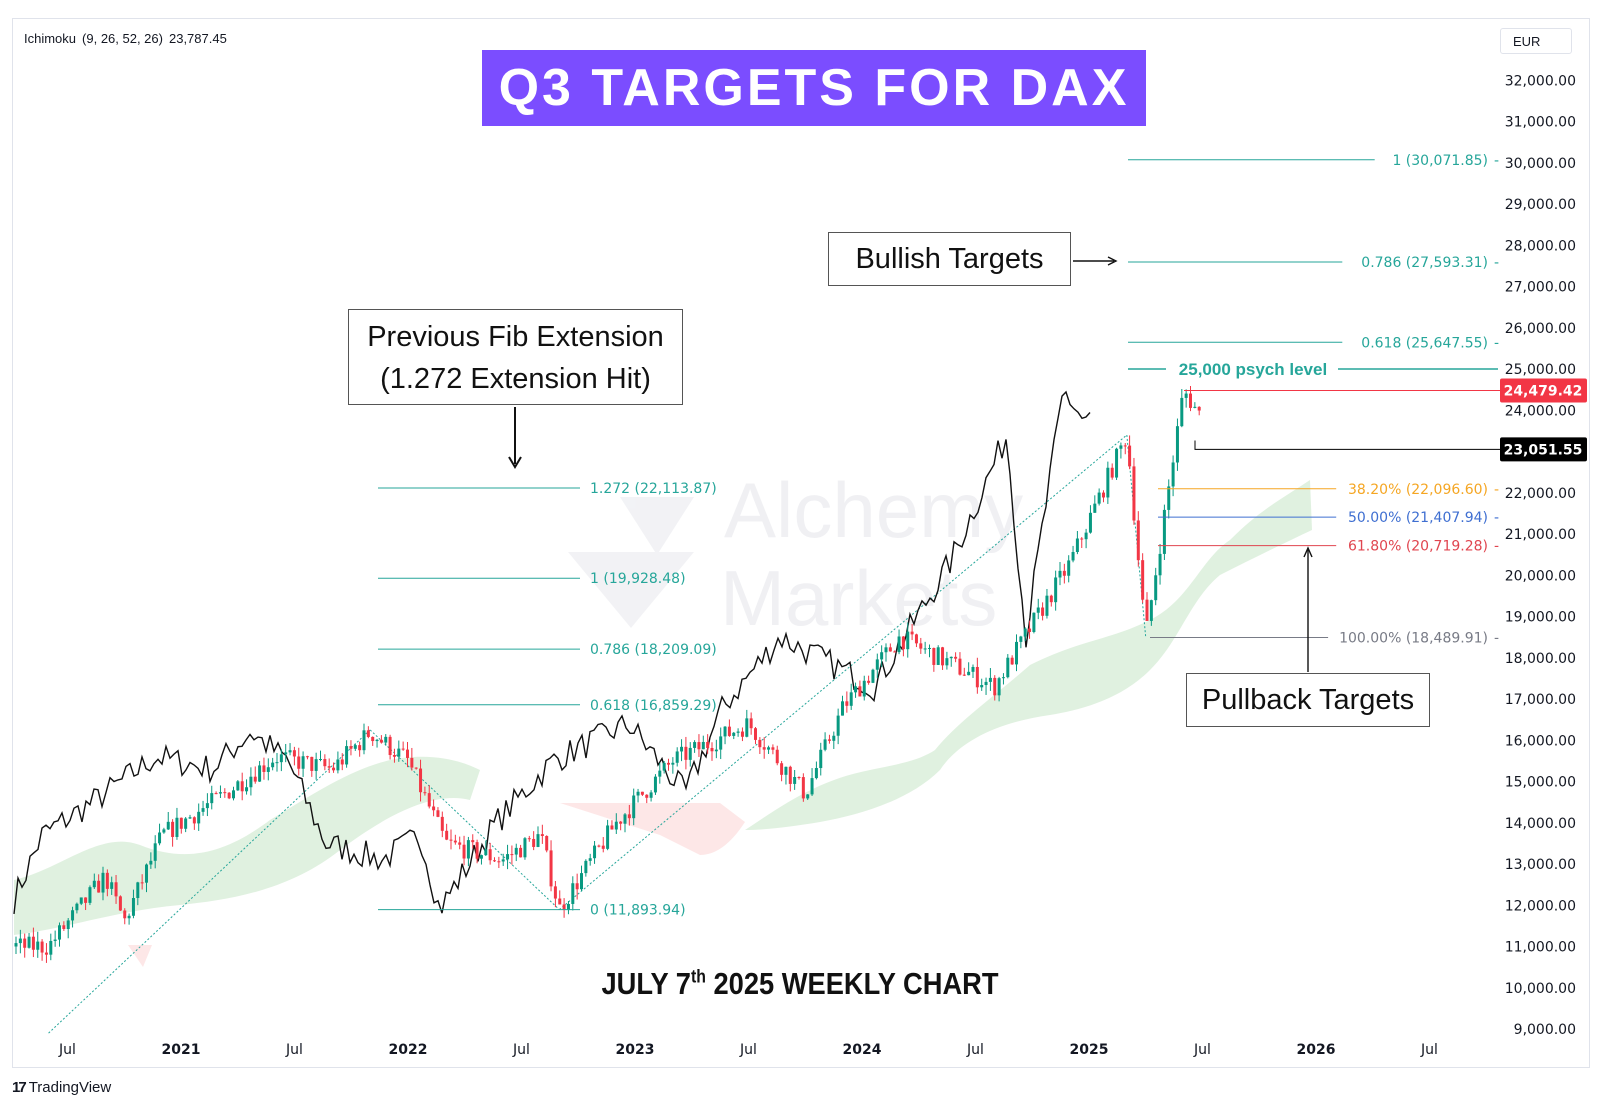  Describe the element at coordinates (1308, 552) in the screenshot. I see `up-arrow-icon` at that location.